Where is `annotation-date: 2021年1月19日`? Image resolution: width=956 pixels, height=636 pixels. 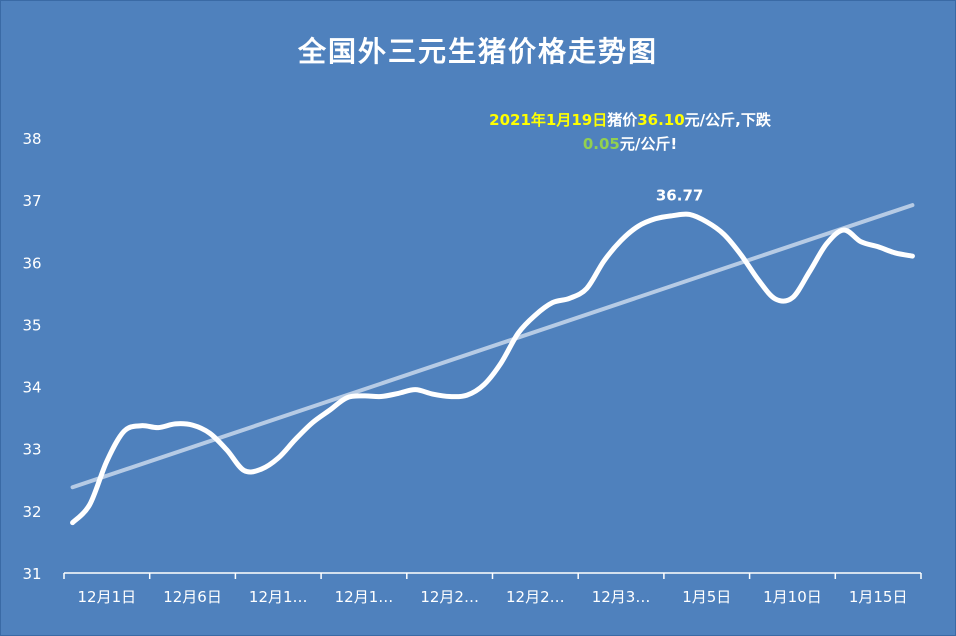
annotation-date: 2021年1月19日 is located at coordinates (548, 120).